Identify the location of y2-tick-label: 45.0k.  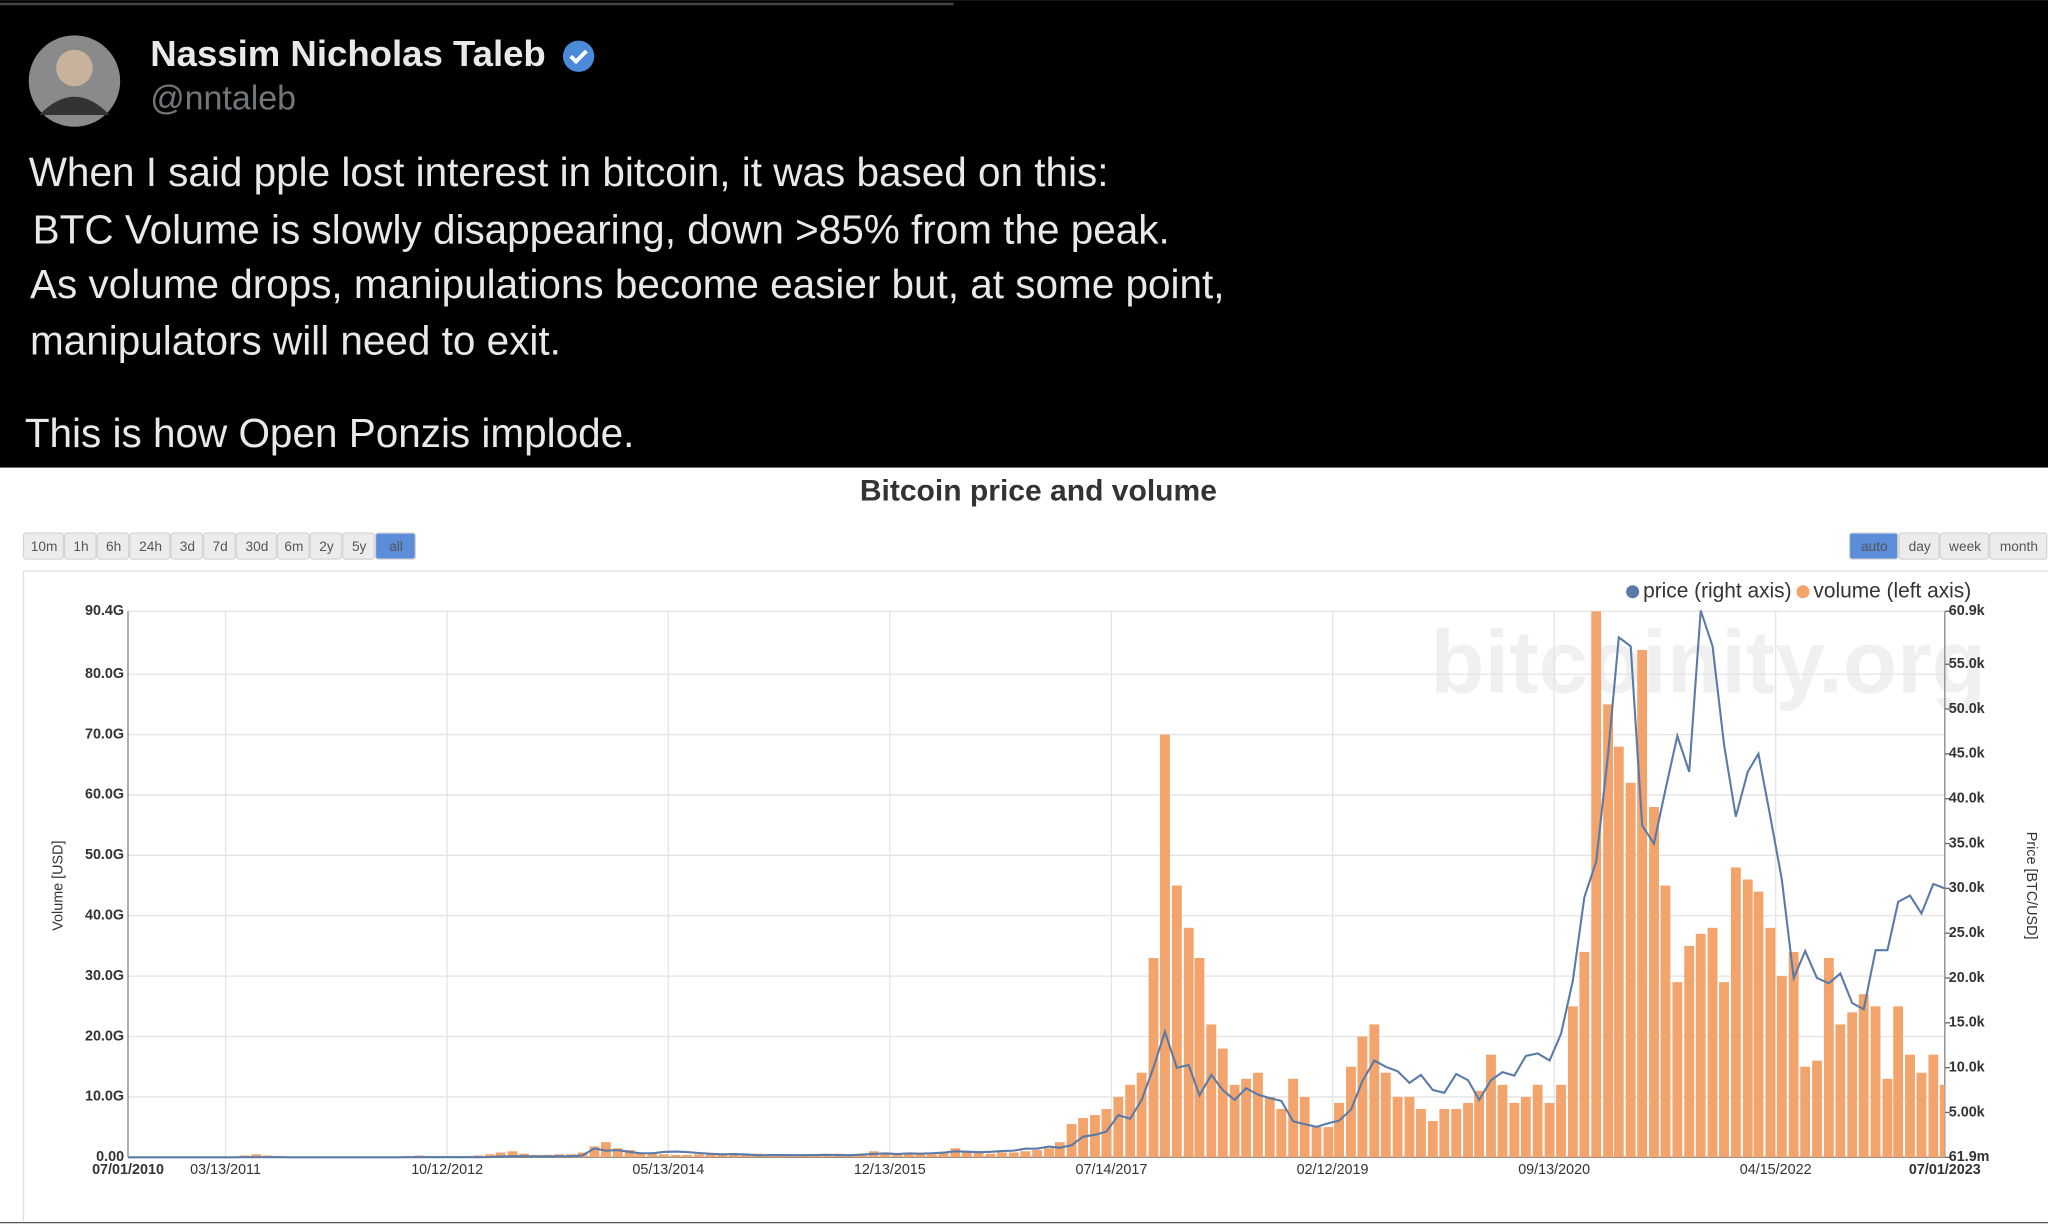
(1967, 754).